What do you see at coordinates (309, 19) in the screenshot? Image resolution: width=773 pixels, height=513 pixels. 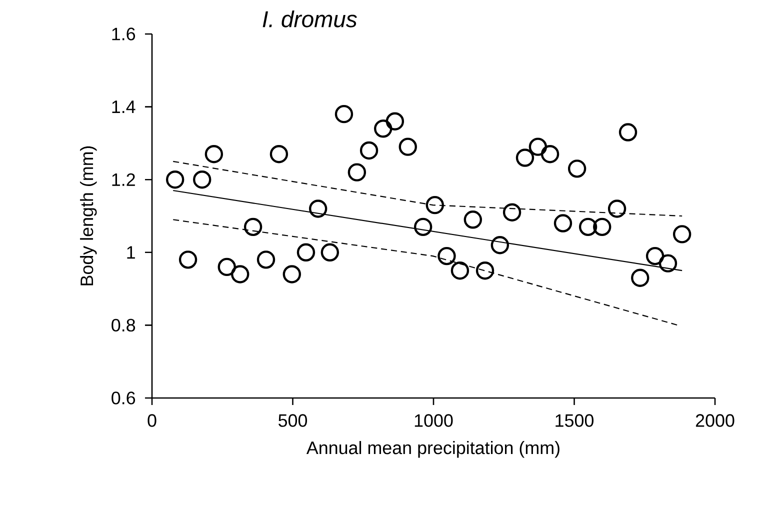 I see `chart-title: I. dromus` at bounding box center [309, 19].